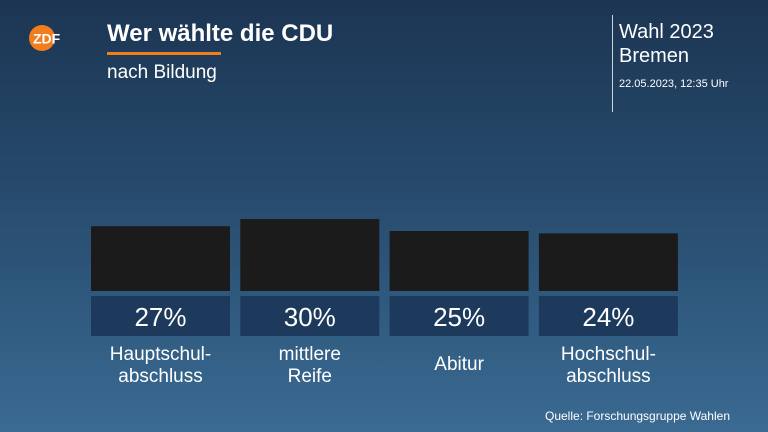 The image size is (768, 432). Describe the element at coordinates (310, 354) in the screenshot. I see `category-label: mittlere` at that location.